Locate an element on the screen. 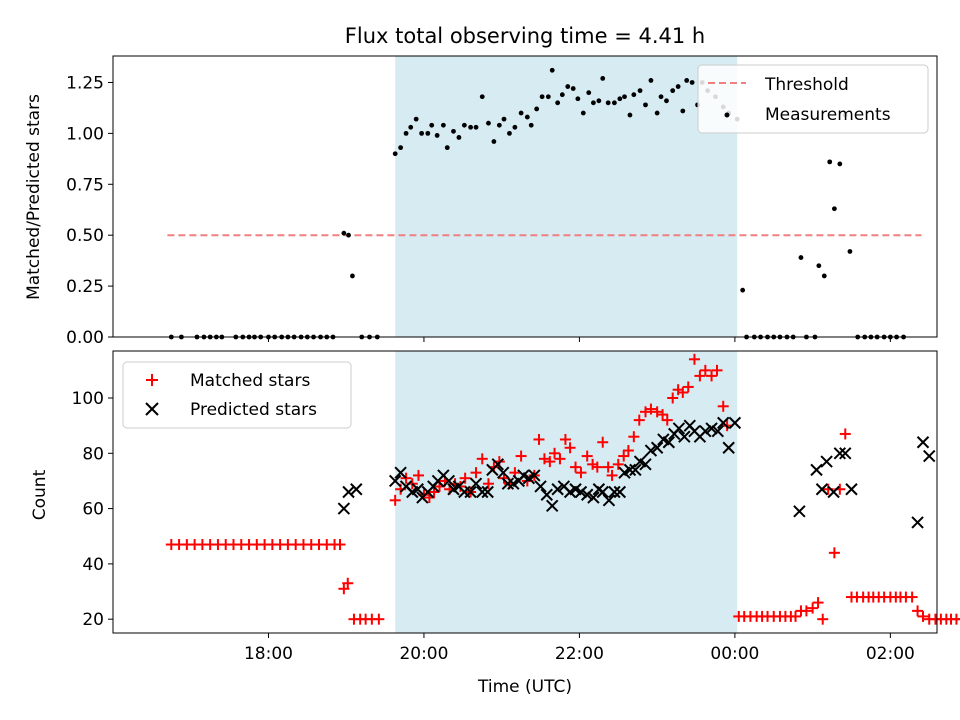 The height and width of the screenshot is (720, 960). bottom-legend-box is located at coordinates (237, 395).